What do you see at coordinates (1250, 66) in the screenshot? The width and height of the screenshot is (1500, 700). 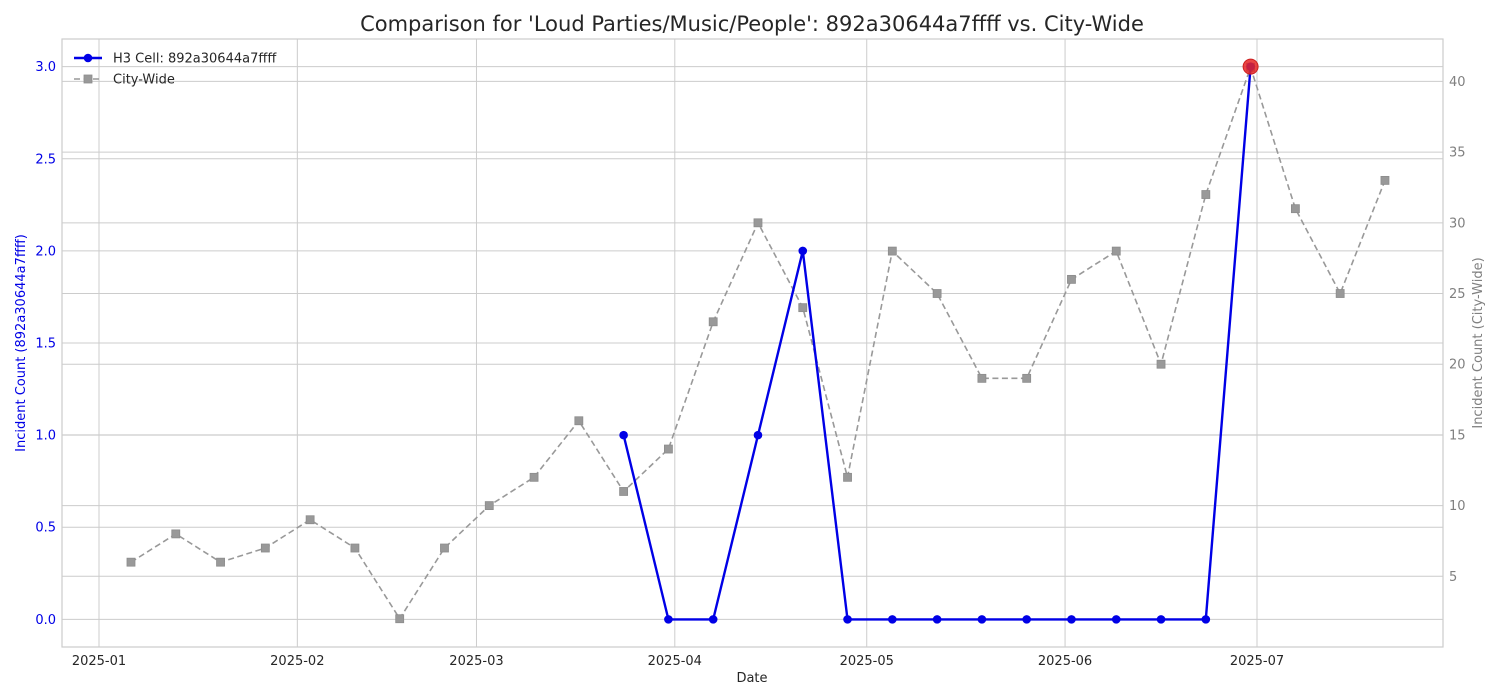 I see `peak-highlight-marker` at bounding box center [1250, 66].